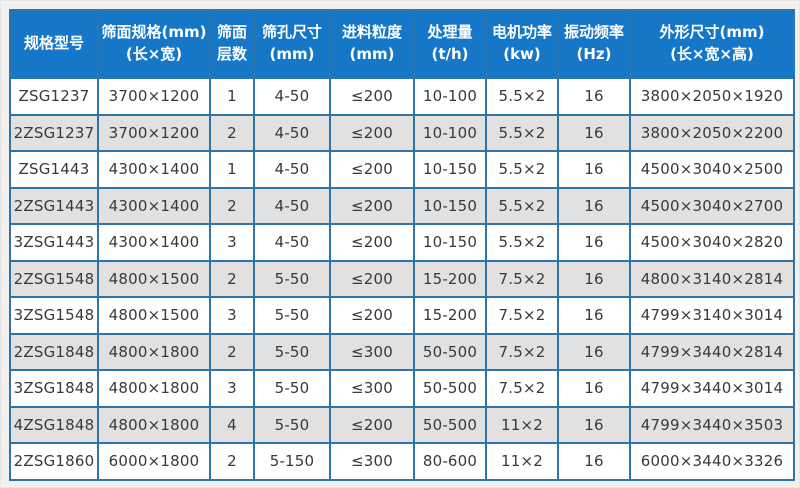 The image size is (800, 488). What do you see at coordinates (712, 205) in the screenshot?
I see `table-cell-dimensions: 4500×3040×2700` at bounding box center [712, 205].